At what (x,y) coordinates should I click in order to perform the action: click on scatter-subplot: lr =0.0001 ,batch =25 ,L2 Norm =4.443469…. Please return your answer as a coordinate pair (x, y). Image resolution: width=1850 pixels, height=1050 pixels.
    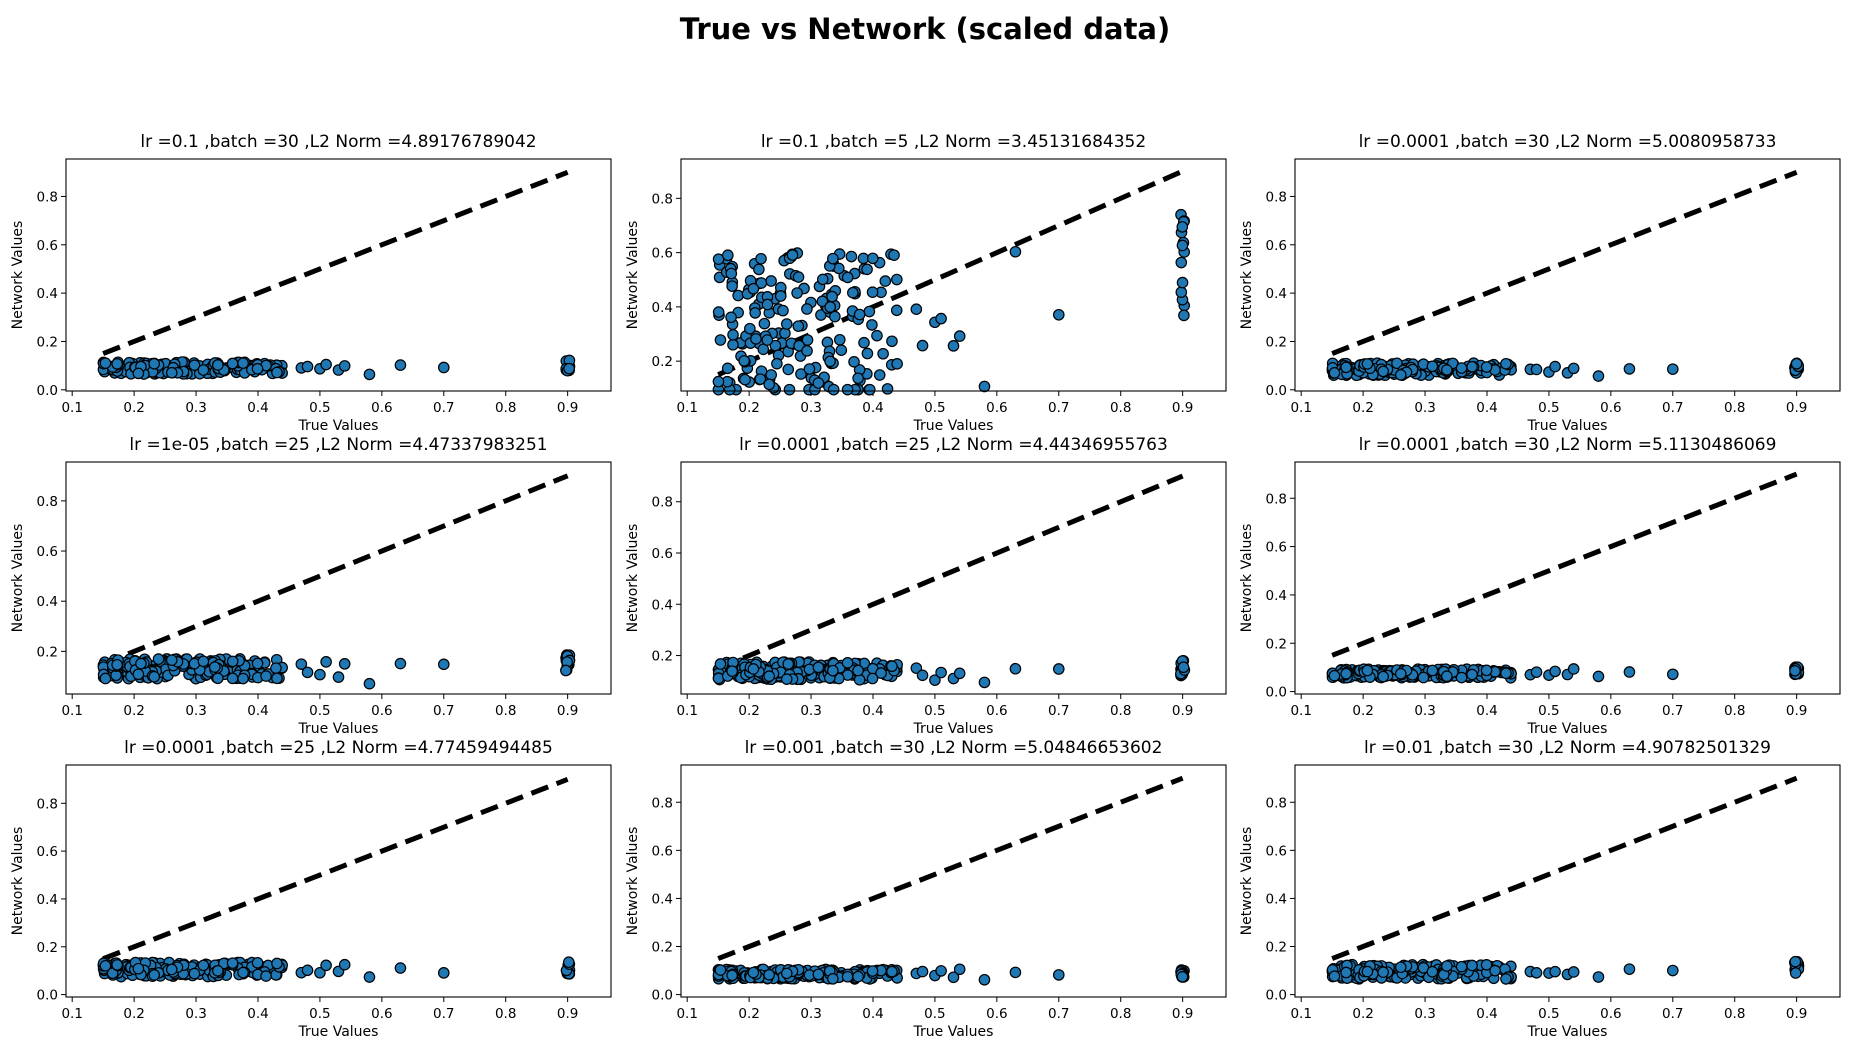
    Looking at the image, I should click on (926, 586).